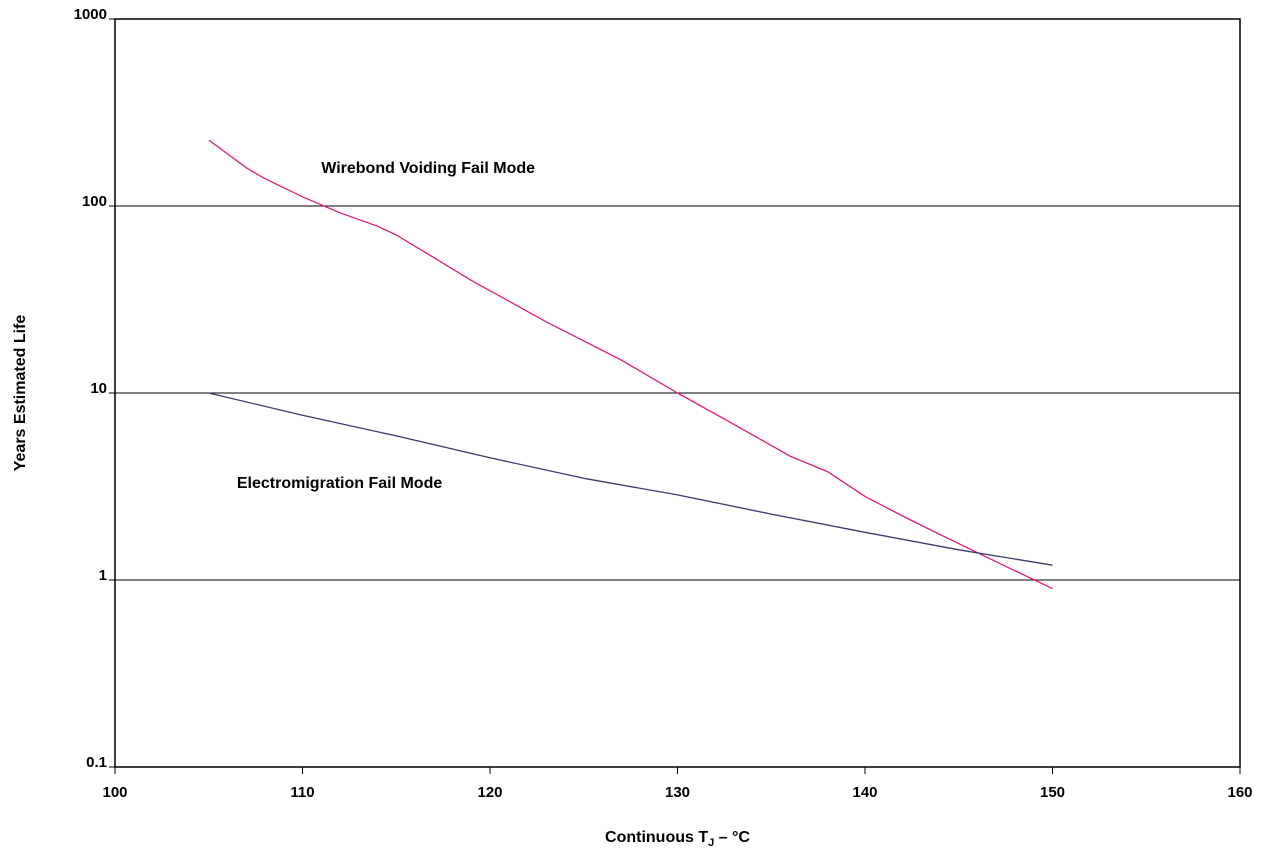 The image size is (1265, 858). What do you see at coordinates (489, 792) in the screenshot?
I see `x-tick-label: 120` at bounding box center [489, 792].